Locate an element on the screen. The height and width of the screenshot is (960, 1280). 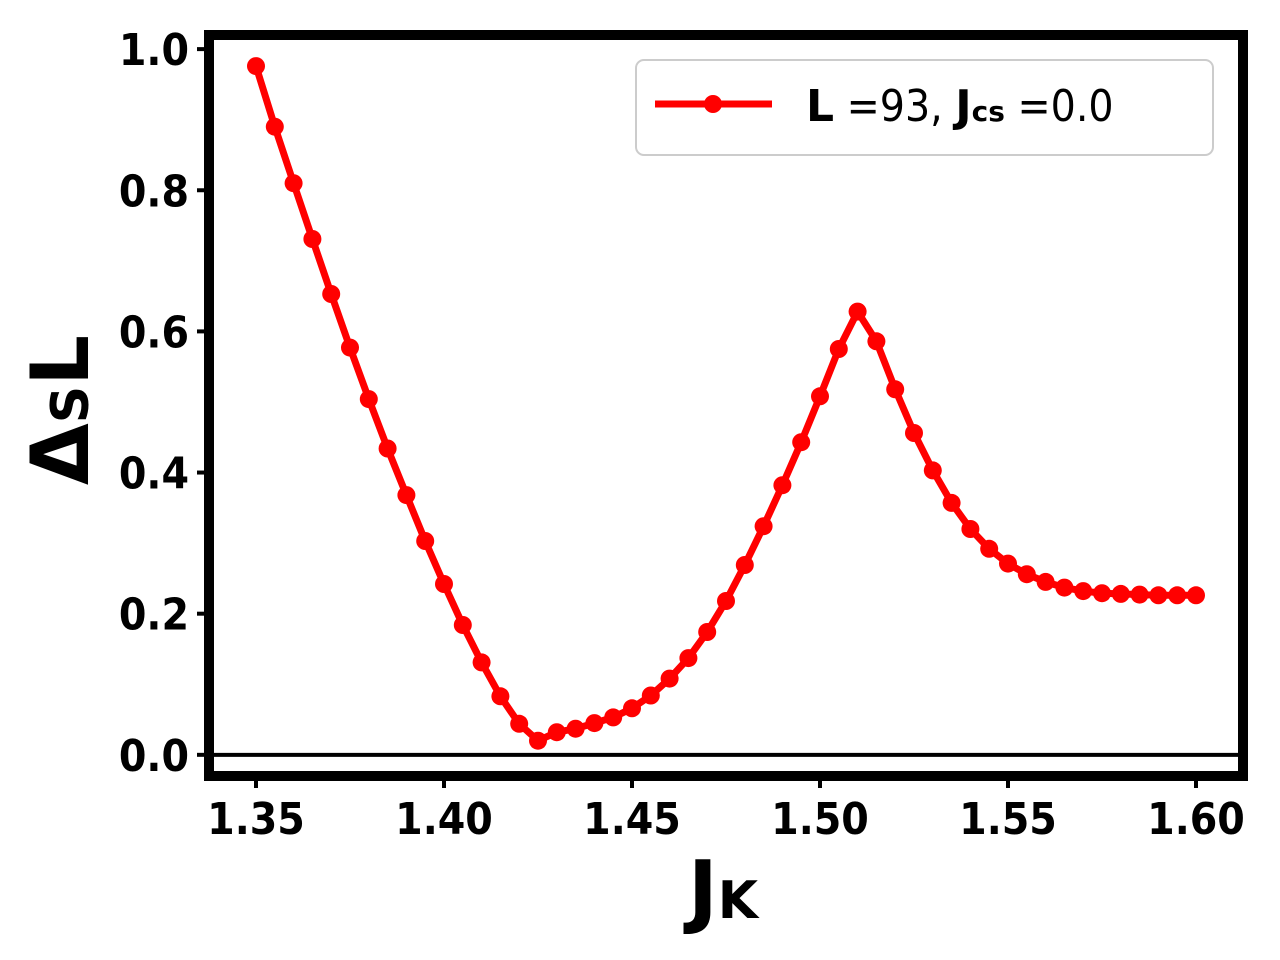
y-axis-label-main: Δ is located at coordinates (60, 454).